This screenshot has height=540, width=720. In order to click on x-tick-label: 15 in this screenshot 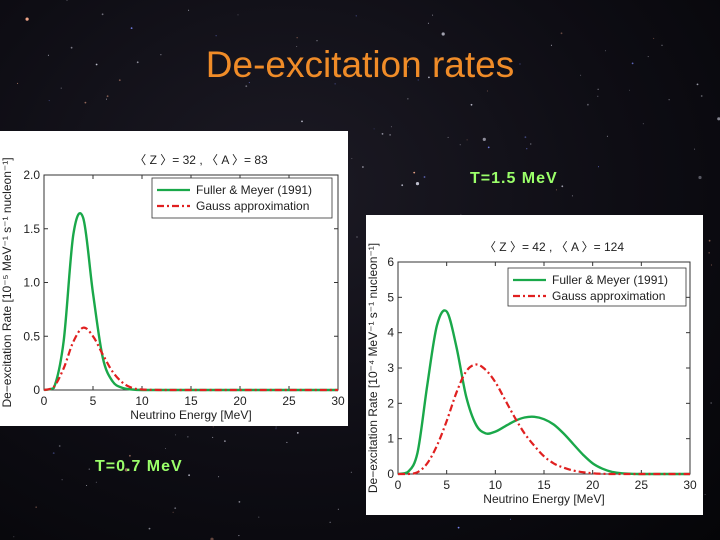, I will do `click(544, 485)`.